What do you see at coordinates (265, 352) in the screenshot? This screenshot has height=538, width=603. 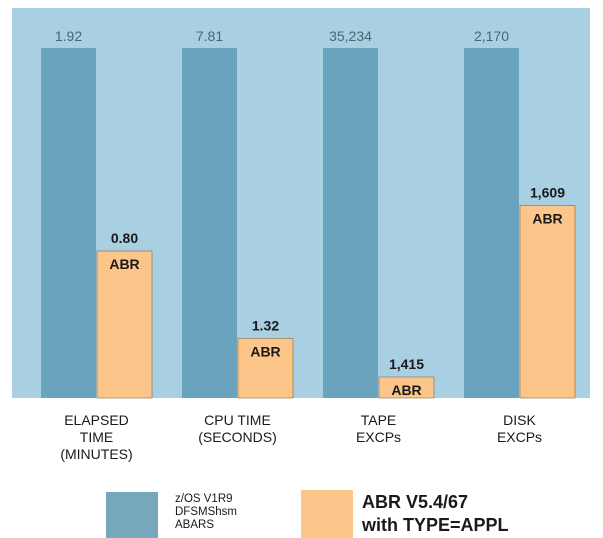 I see `bar-text-series-2-2: ABR` at bounding box center [265, 352].